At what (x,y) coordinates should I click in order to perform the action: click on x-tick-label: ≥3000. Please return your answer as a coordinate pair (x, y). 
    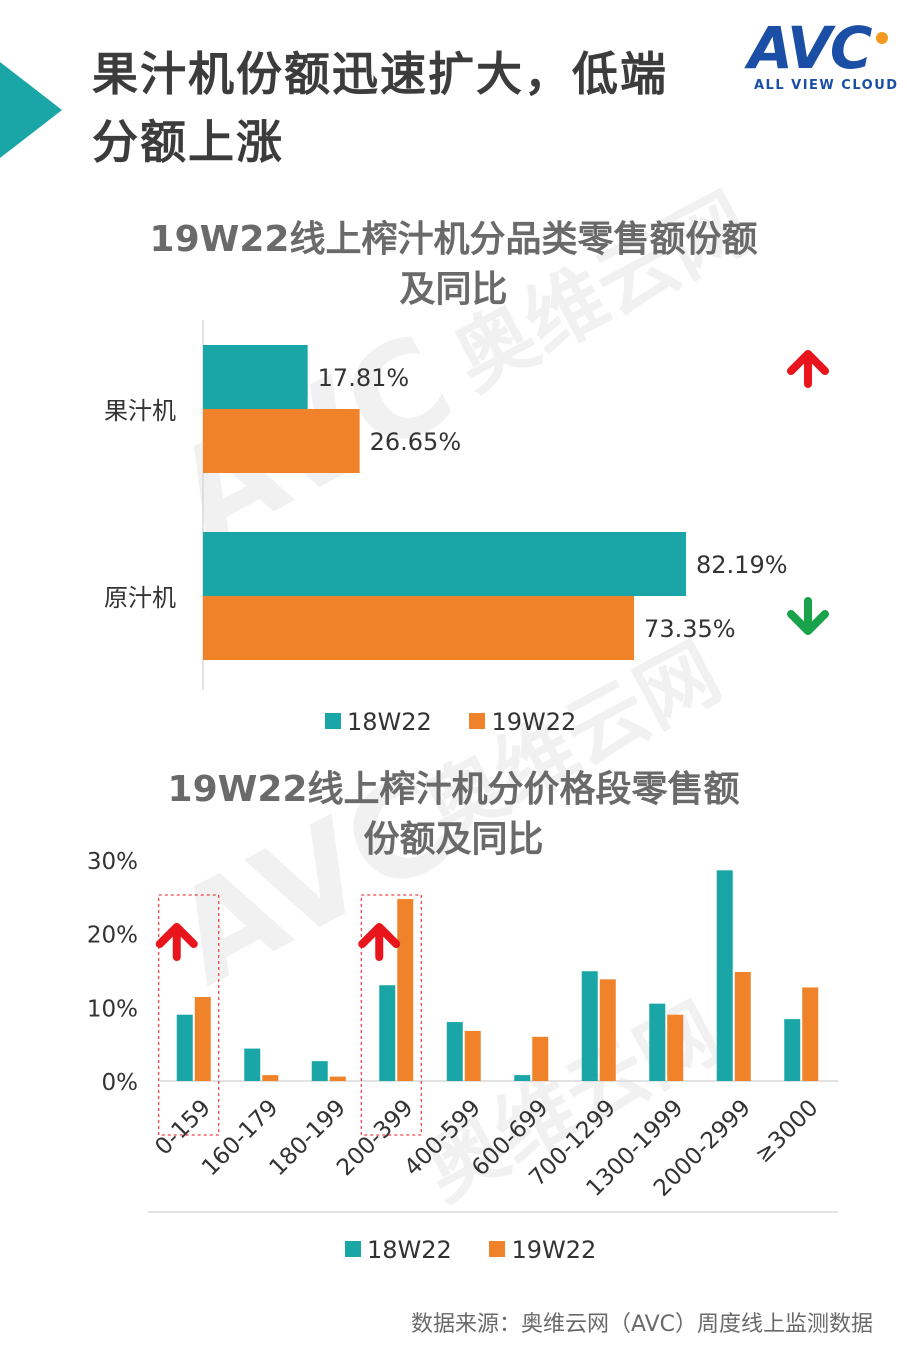
    Looking at the image, I should click on (786, 1131).